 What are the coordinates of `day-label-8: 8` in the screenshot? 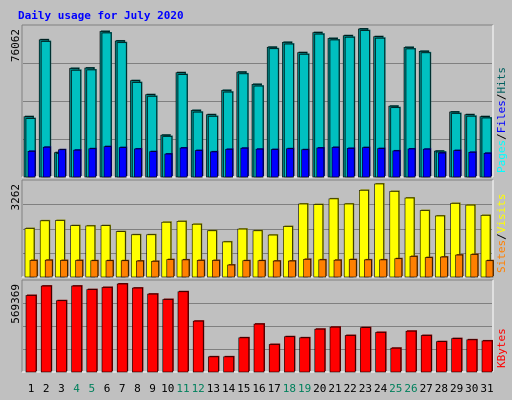 It's located at (137, 388).